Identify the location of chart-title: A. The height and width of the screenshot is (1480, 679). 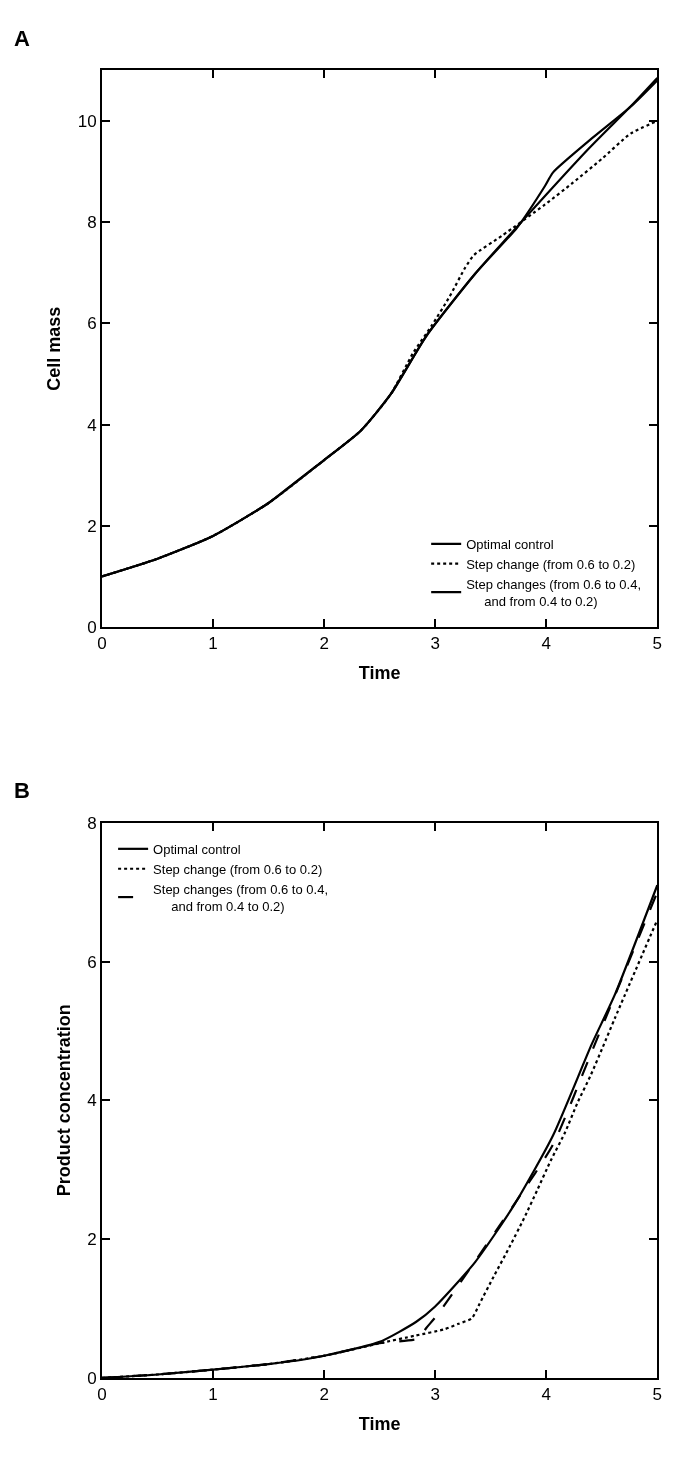
(22, 38).